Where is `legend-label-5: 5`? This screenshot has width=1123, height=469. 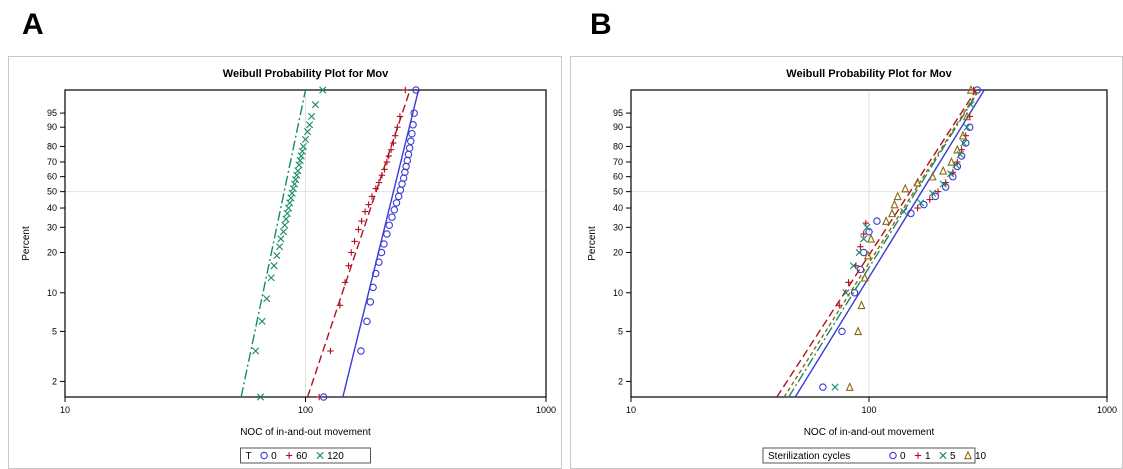 legend-label-5: 5 is located at coordinates (953, 456).